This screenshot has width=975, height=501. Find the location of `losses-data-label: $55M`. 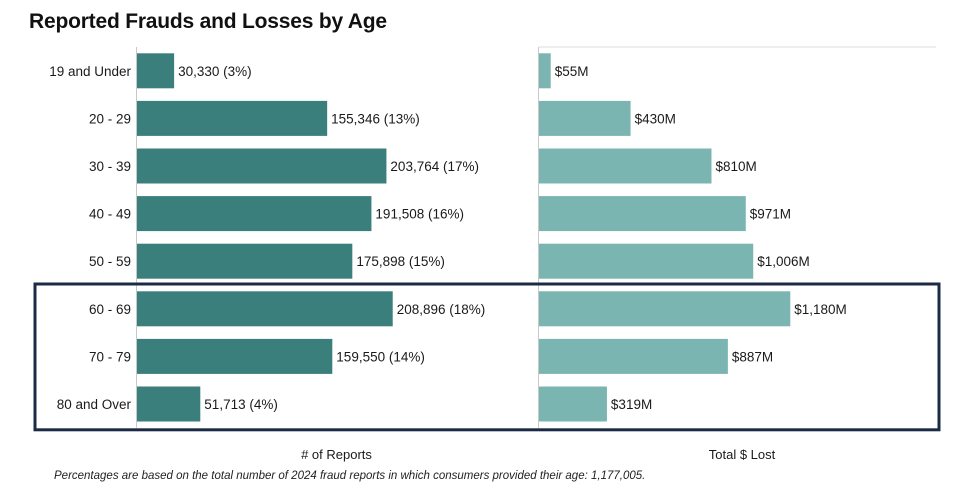

losses-data-label: $55M is located at coordinates (572, 71).